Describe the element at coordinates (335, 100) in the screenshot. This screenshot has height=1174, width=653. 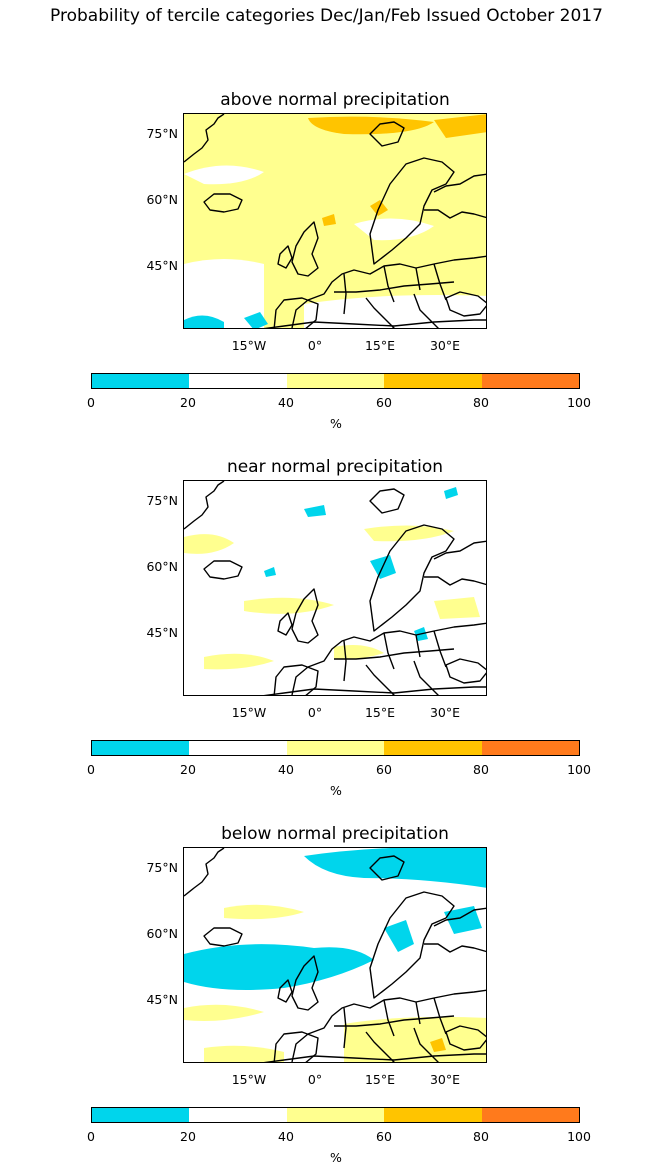
I see `panel-title-above: above normal precipitation` at that location.